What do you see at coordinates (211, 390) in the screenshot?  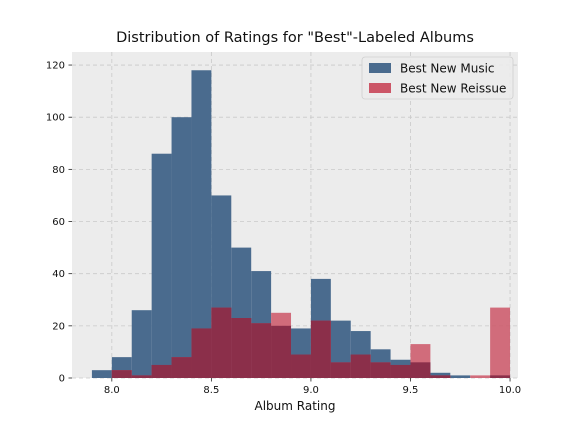 I see `x-tick-label: 8.5` at bounding box center [211, 390].